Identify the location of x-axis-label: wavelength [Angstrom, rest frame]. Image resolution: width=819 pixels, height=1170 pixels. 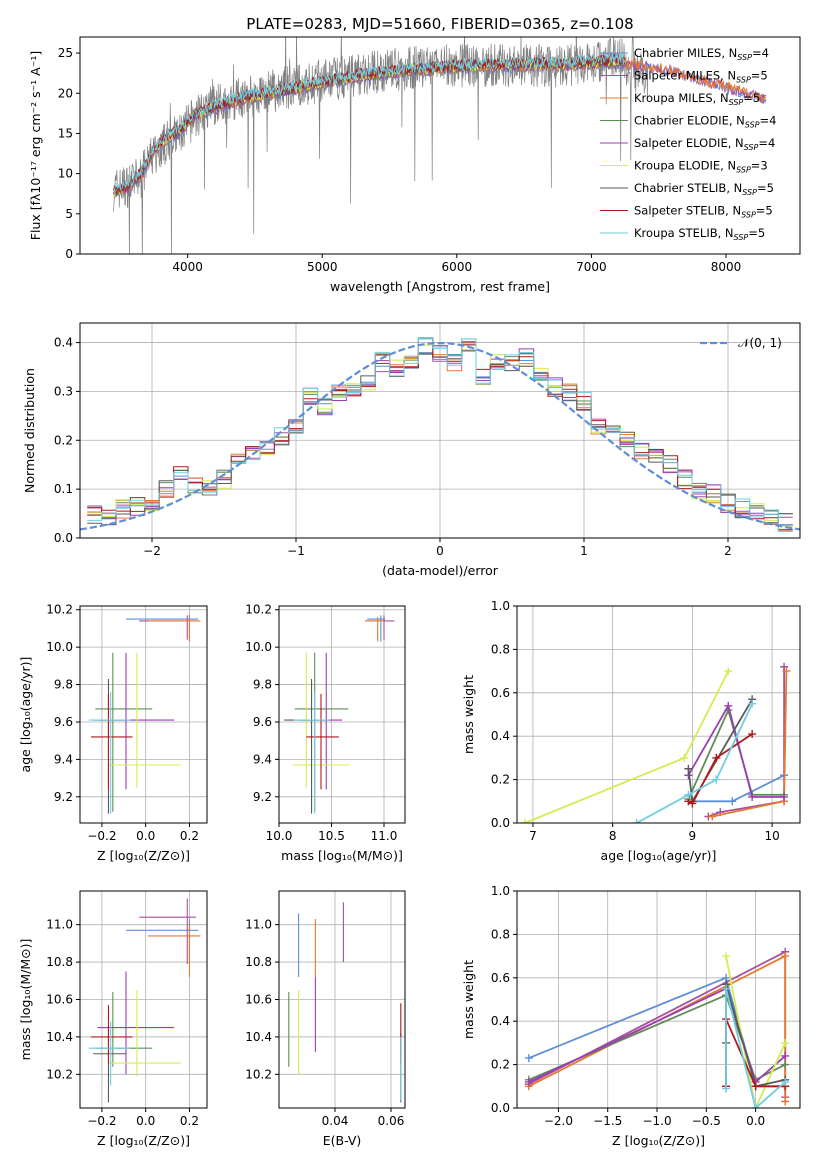
(440, 286).